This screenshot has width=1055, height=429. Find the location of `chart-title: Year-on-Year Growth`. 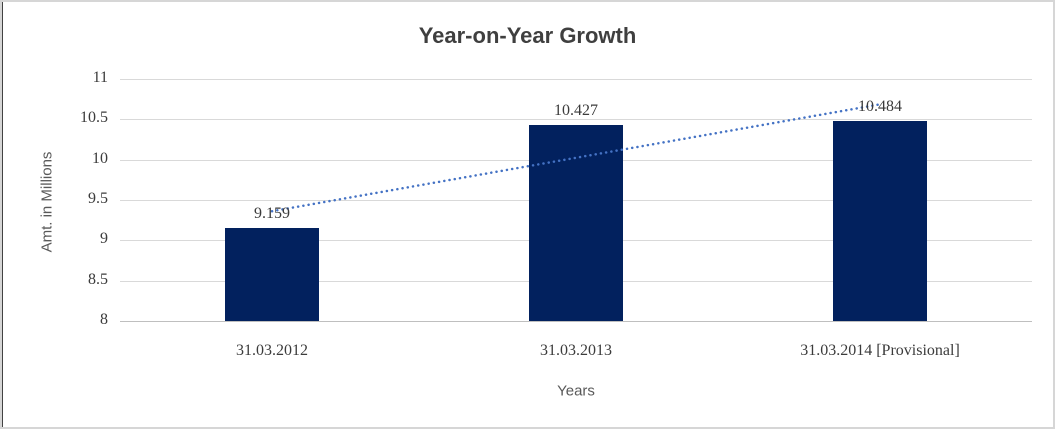

chart-title: Year-on-Year Growth is located at coordinates (527, 35).